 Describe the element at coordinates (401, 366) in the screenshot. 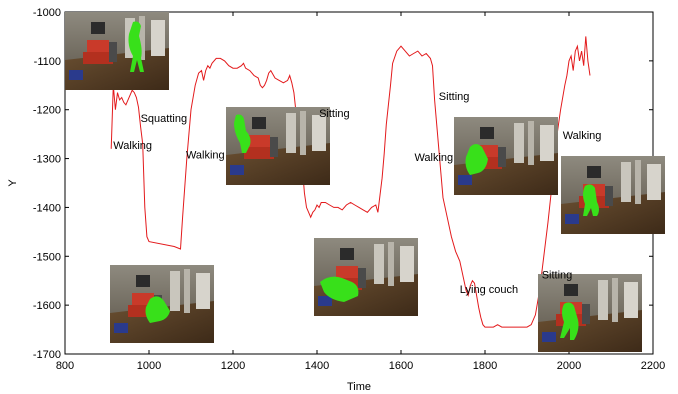

I see `x-tick-label: 1600` at that location.